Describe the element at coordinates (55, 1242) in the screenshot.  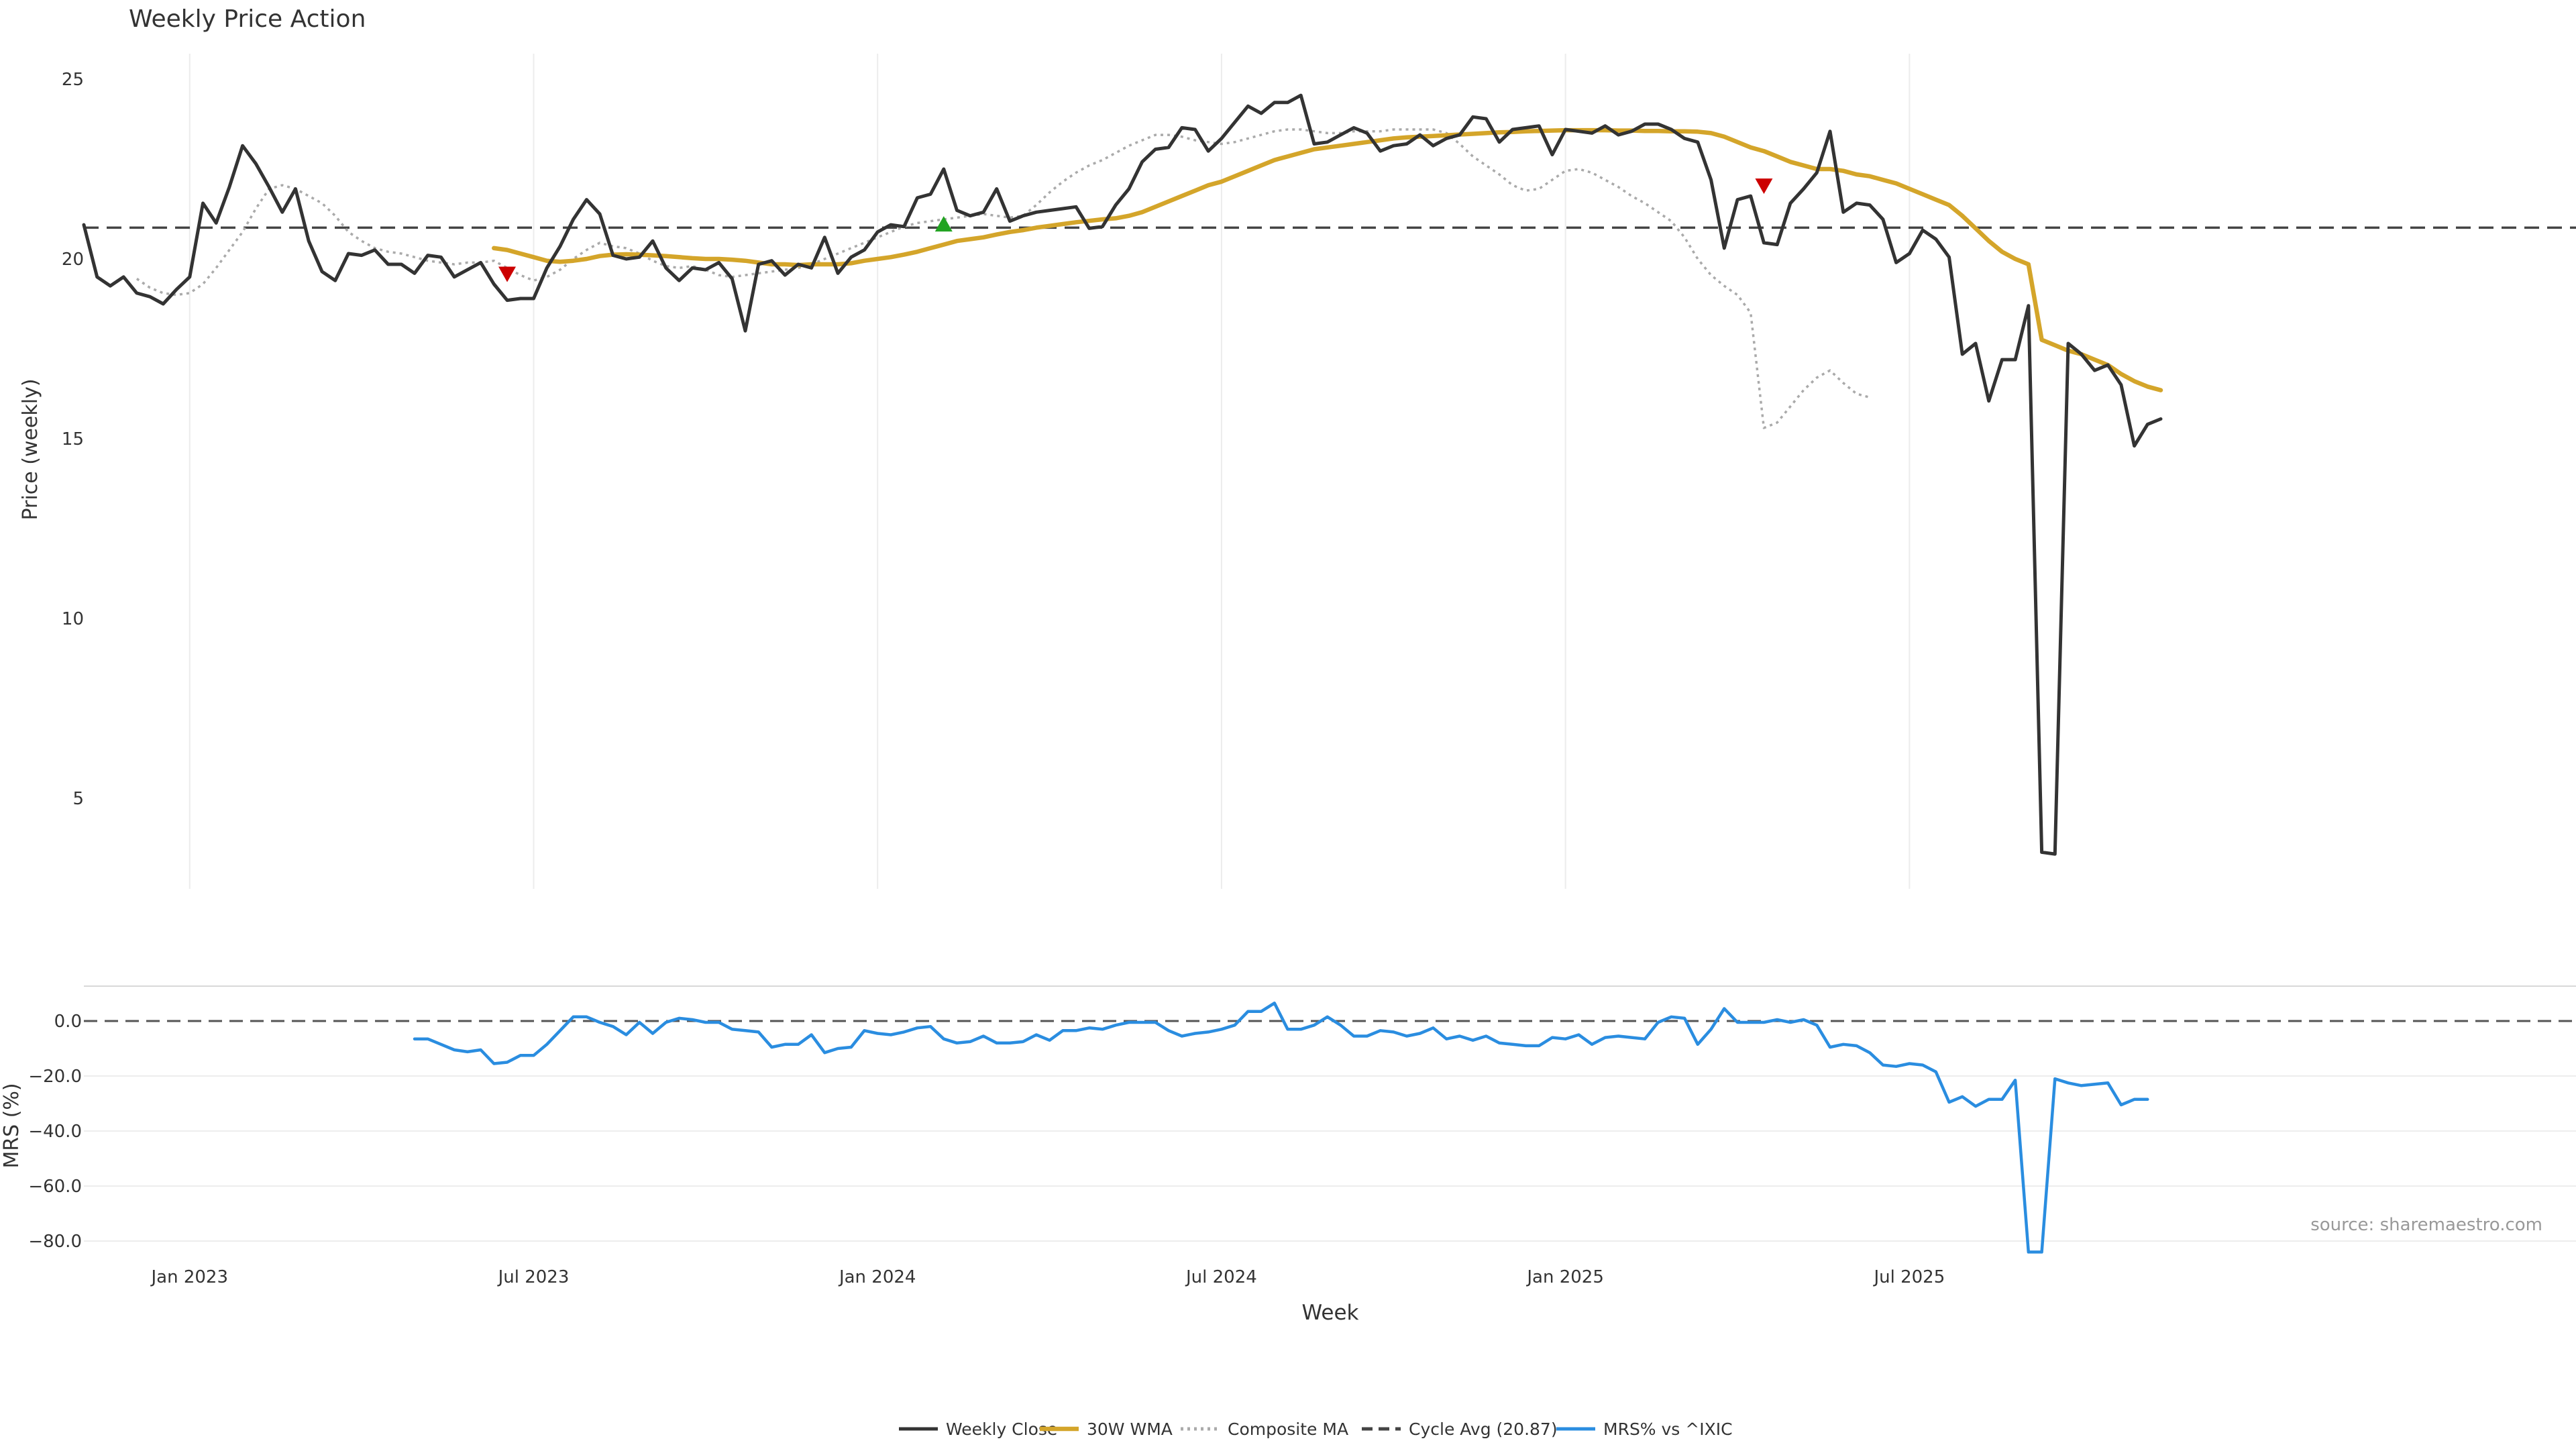
I see `mrs-y-tick-label: −80.0` at that location.